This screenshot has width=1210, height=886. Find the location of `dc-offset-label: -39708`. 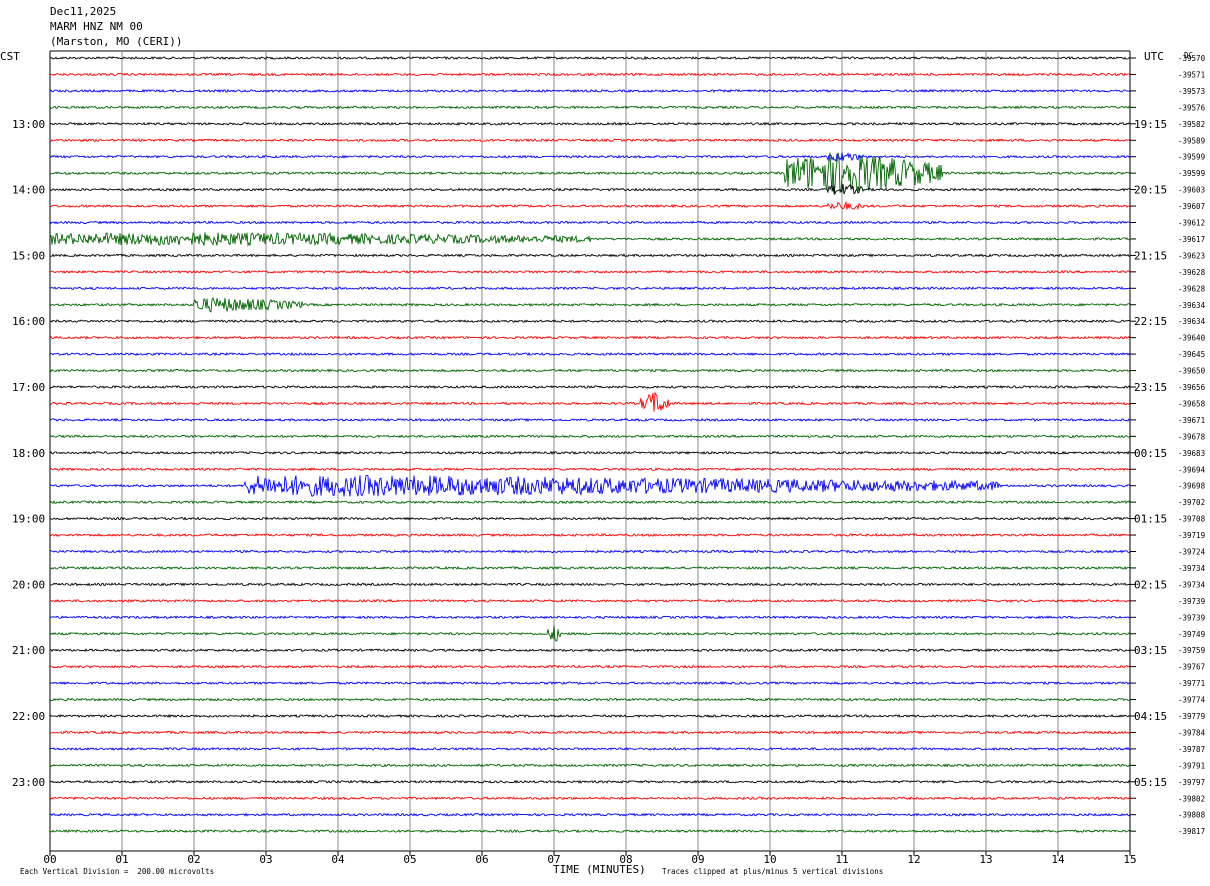

dc-offset-label: -39708 is located at coordinates (1192, 519).